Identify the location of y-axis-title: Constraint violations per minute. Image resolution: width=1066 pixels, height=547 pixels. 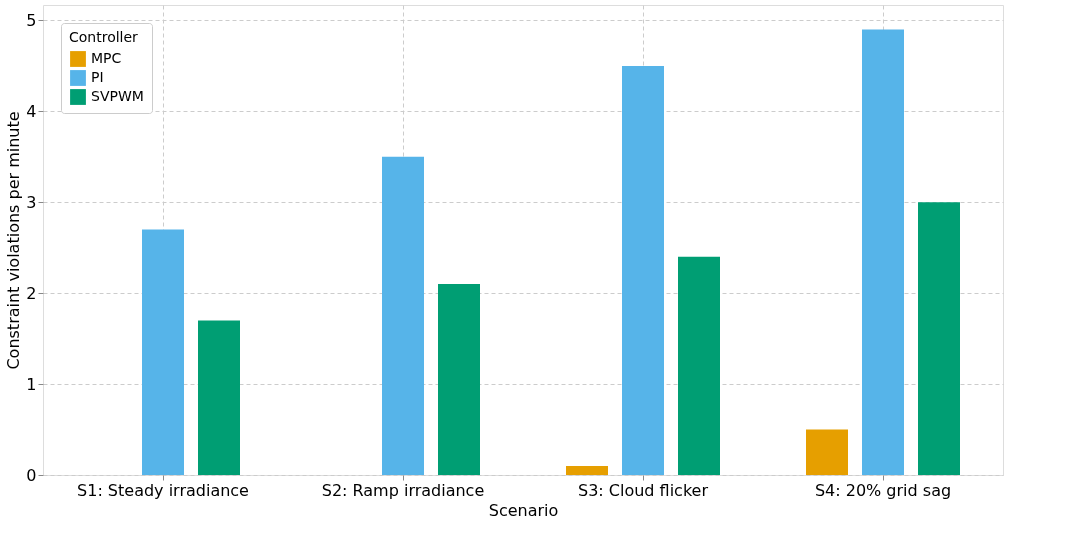
(14, 240).